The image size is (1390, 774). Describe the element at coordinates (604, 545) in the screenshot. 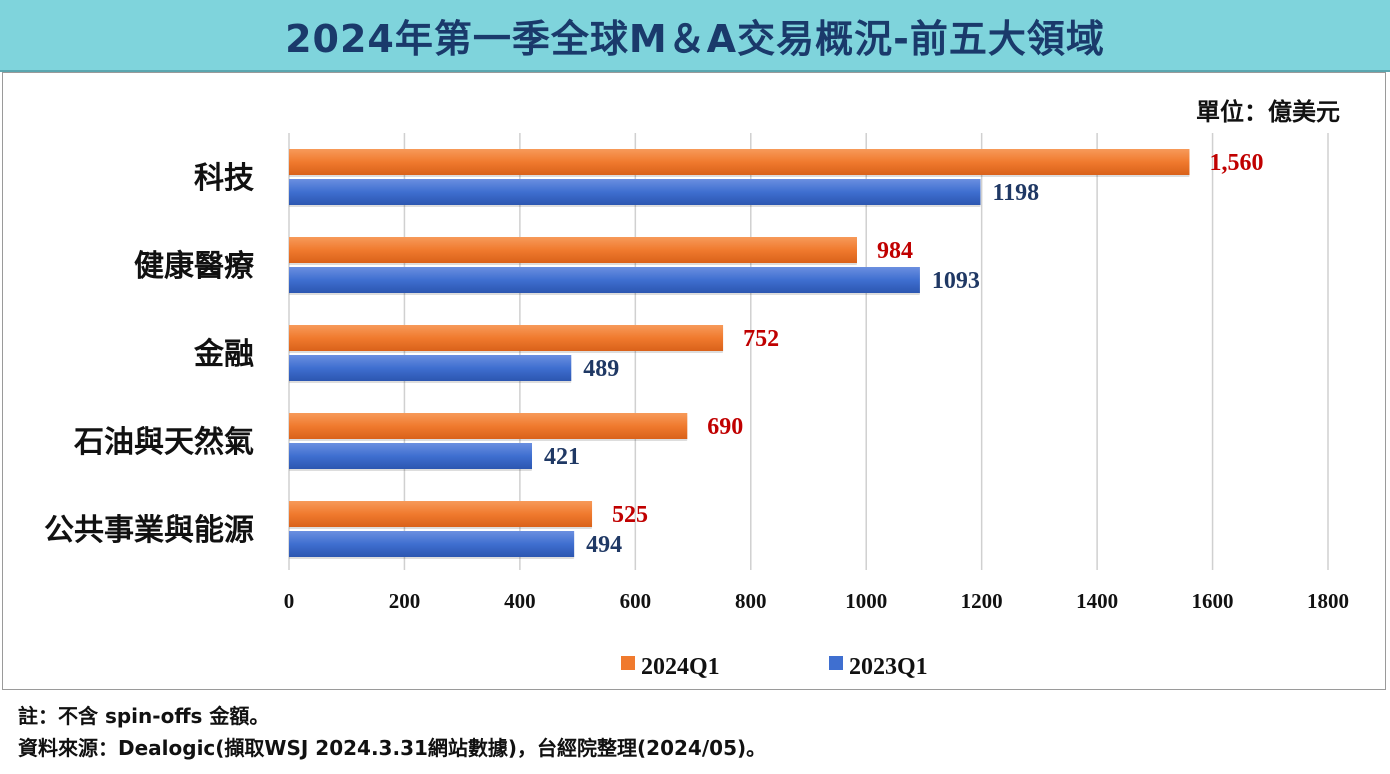

I see `data-label: 494` at that location.